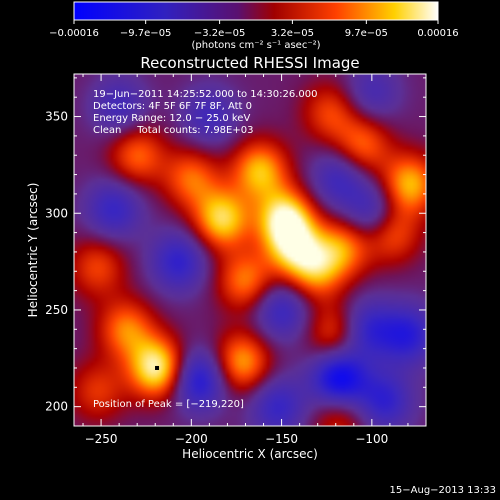  I want to click on x-axis-label: Heliocentric X (arcsec), so click(250, 454).